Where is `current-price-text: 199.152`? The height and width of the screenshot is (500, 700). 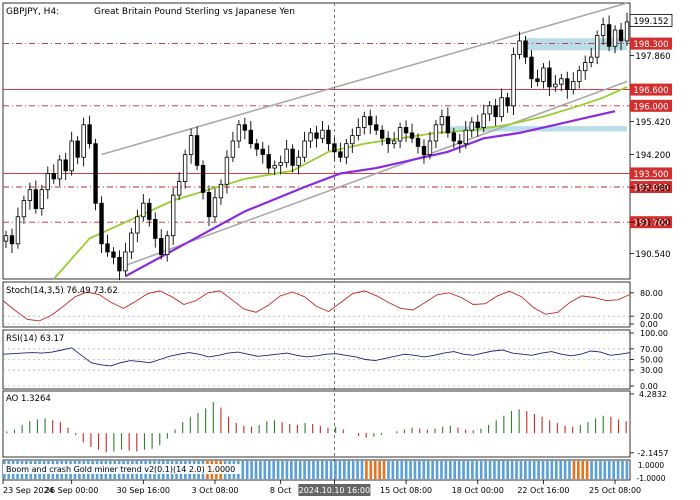 current-price-text: 199.152 is located at coordinates (650, 22).